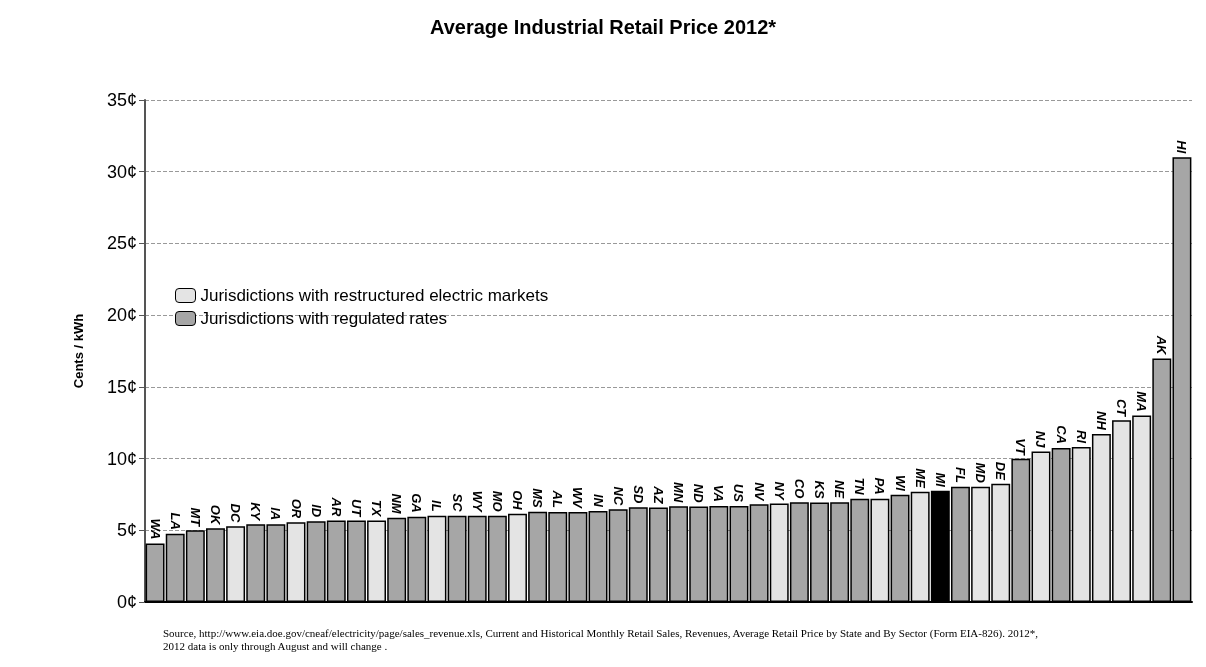 The width and height of the screenshot is (1206, 667). I want to click on x-tick-label: UT, so click(356, 508).